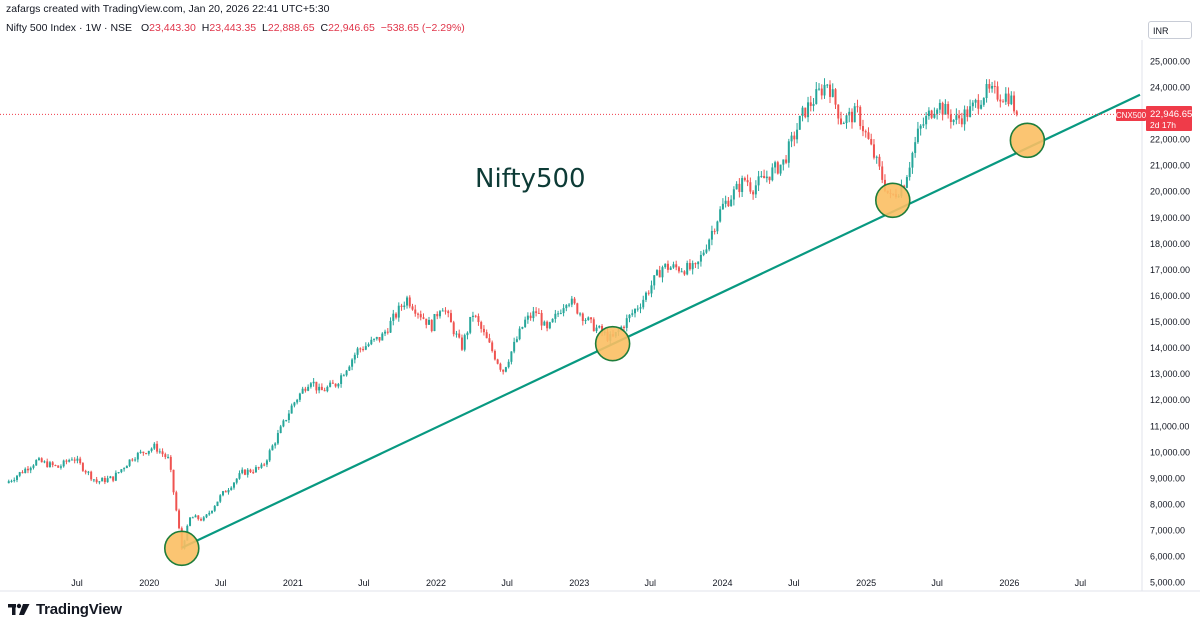 The height and width of the screenshot is (632, 1200). I want to click on tradingview-brand: TradingView, so click(65, 609).